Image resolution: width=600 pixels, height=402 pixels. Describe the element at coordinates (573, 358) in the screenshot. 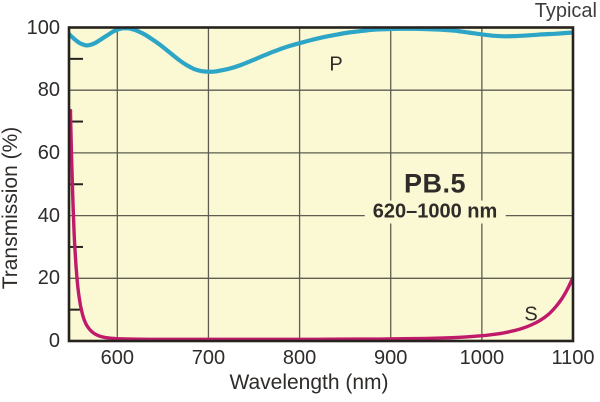

I see `x-tick-label: 1100` at that location.